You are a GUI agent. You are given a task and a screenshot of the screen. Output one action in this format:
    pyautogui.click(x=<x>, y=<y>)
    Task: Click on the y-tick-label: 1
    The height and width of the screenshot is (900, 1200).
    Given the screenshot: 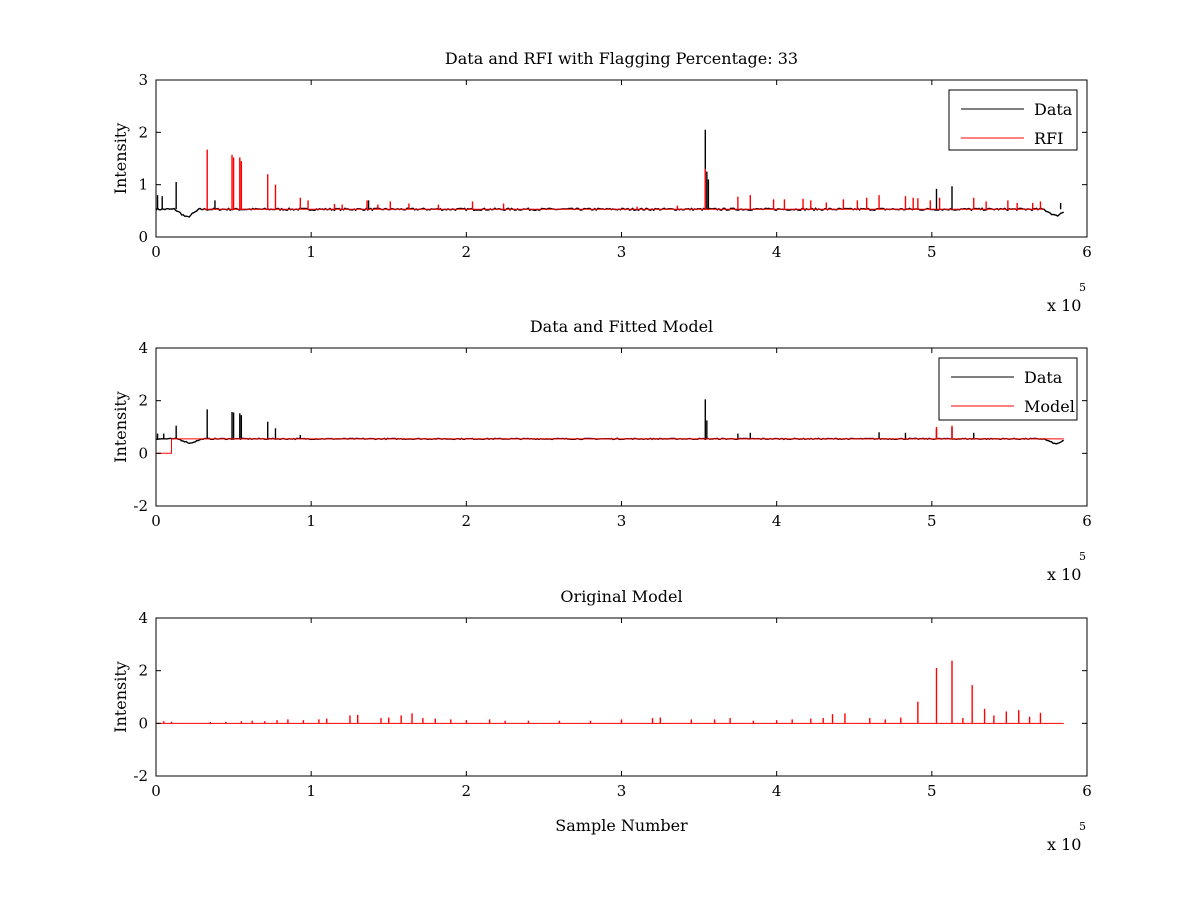 What is the action you would take?
    pyautogui.click(x=143, y=185)
    